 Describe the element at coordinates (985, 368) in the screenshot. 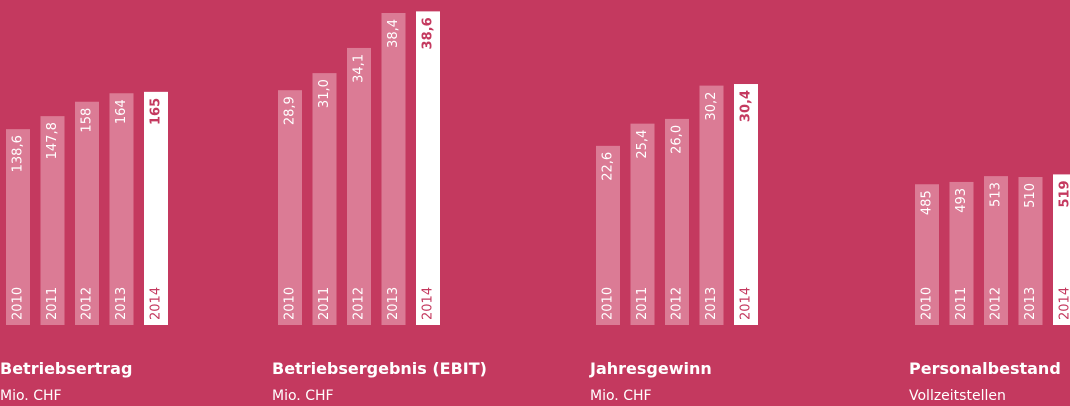

I see `chart-title: Personalbestand` at that location.